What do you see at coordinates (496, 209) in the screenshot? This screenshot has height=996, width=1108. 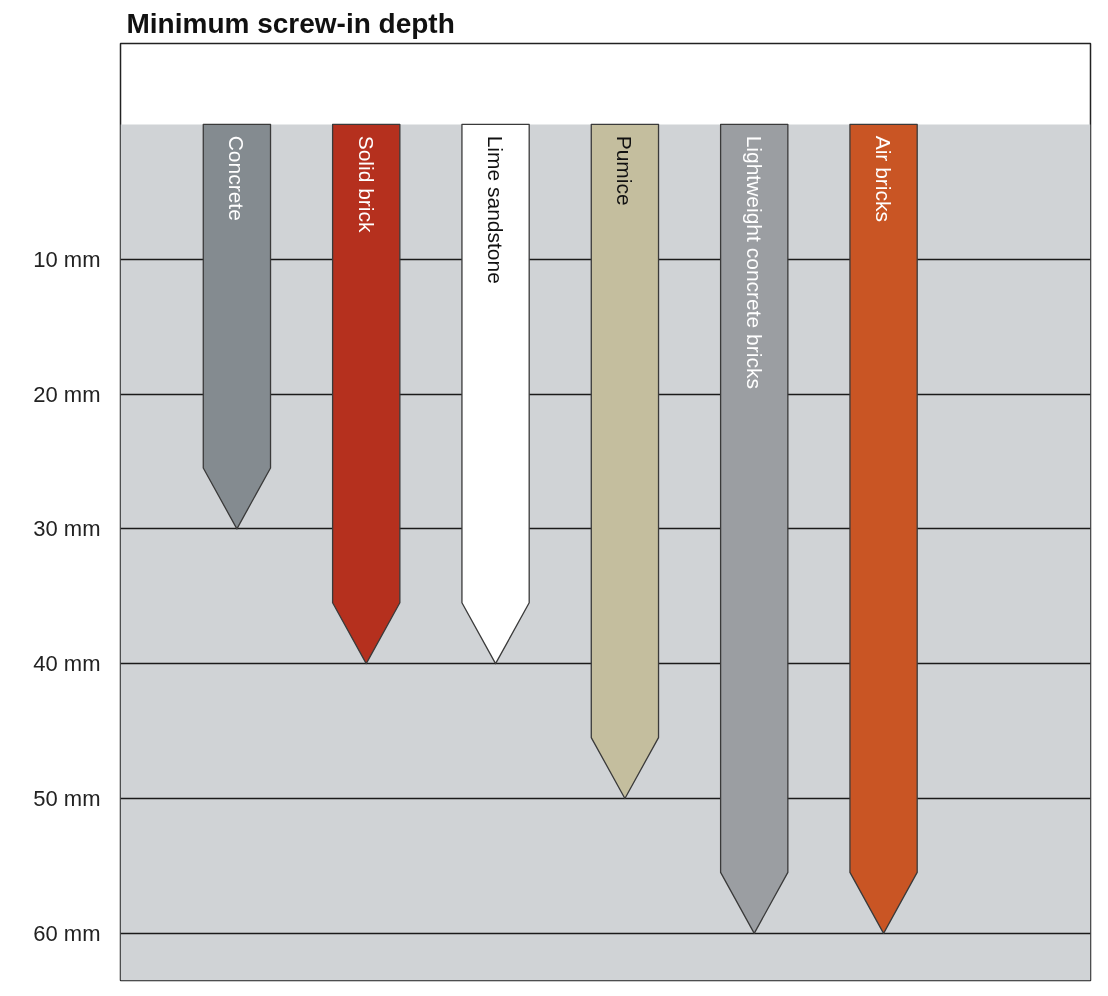 I see `x-tick-label: Lime sandstone` at bounding box center [496, 209].